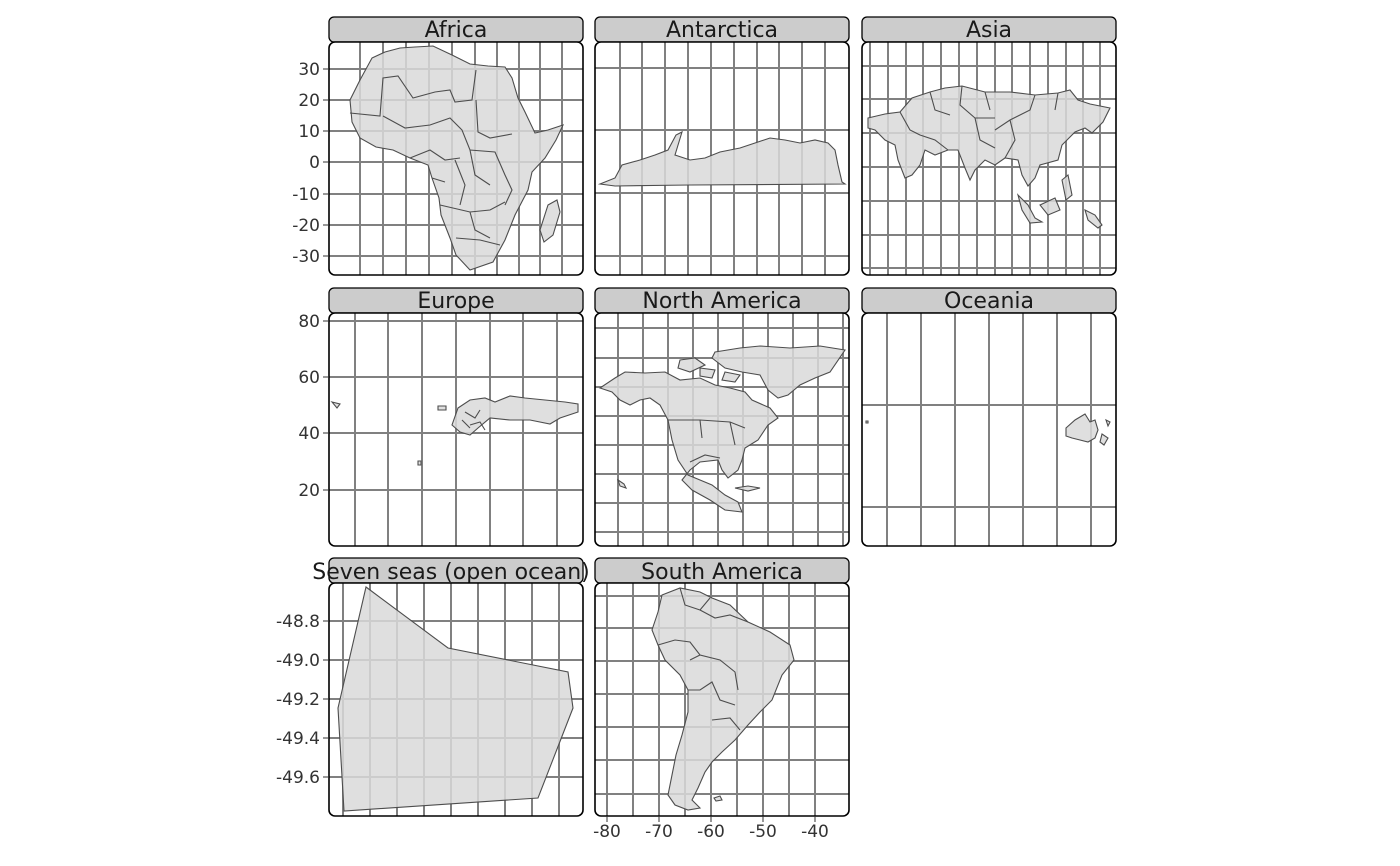 This screenshot has width=1400, height=866. What do you see at coordinates (456, 30) in the screenshot?
I see `strip-label: Africa` at bounding box center [456, 30].